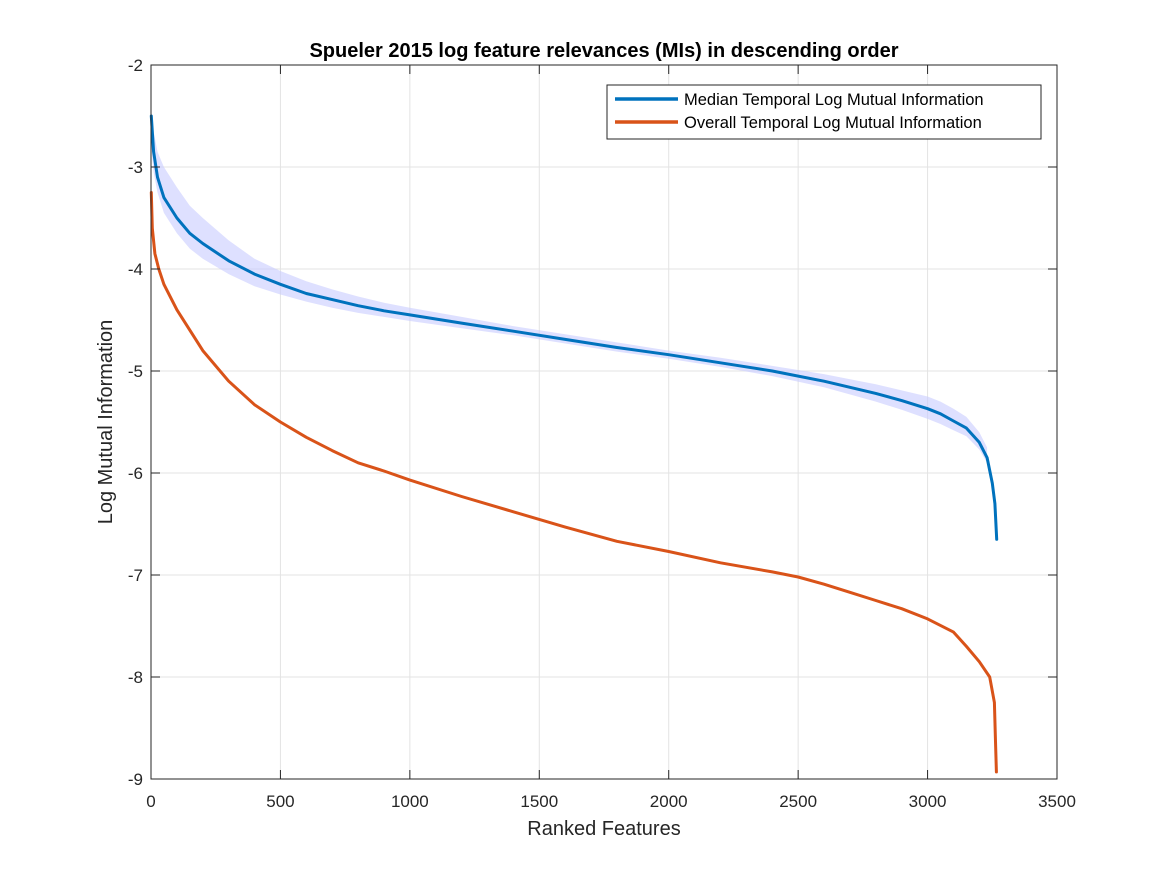 The height and width of the screenshot is (880, 1167). Describe the element at coordinates (280, 801) in the screenshot. I see `x-tick-label: 500` at that location.